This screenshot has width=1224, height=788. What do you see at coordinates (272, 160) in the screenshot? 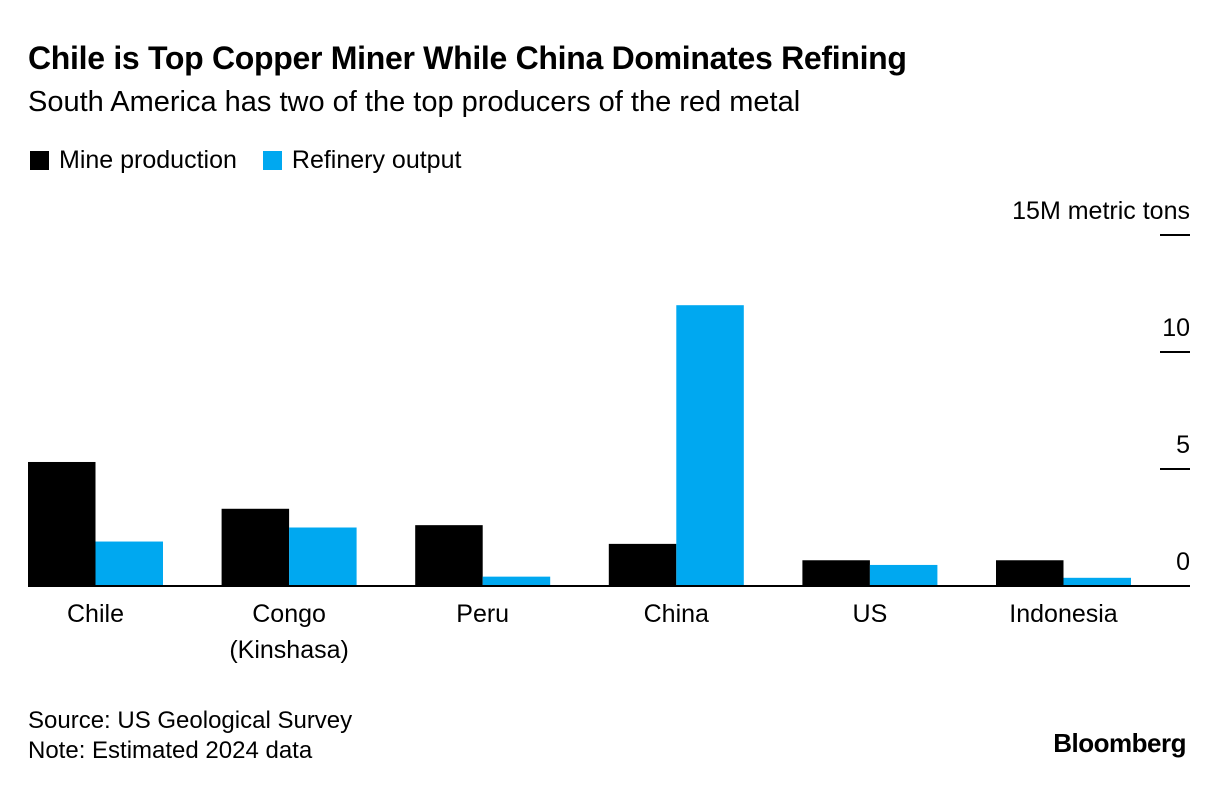
I see `legend-swatch-refinery` at bounding box center [272, 160].